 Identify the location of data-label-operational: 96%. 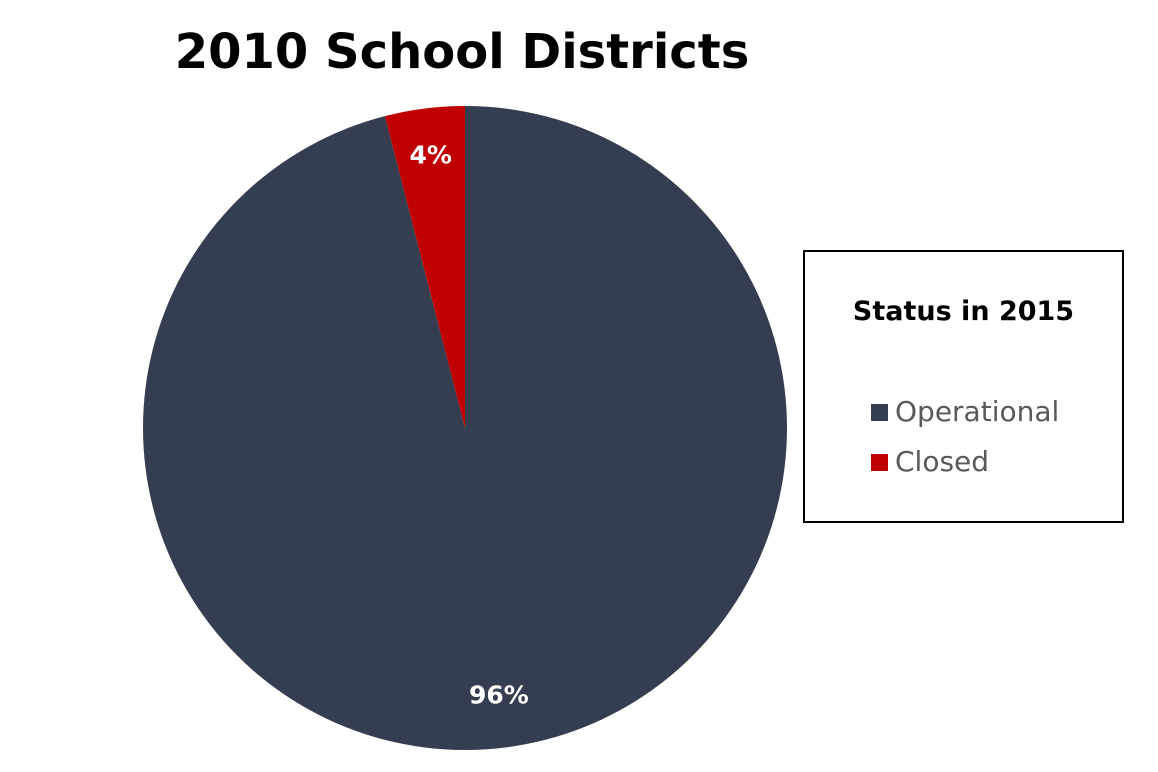
(499, 694).